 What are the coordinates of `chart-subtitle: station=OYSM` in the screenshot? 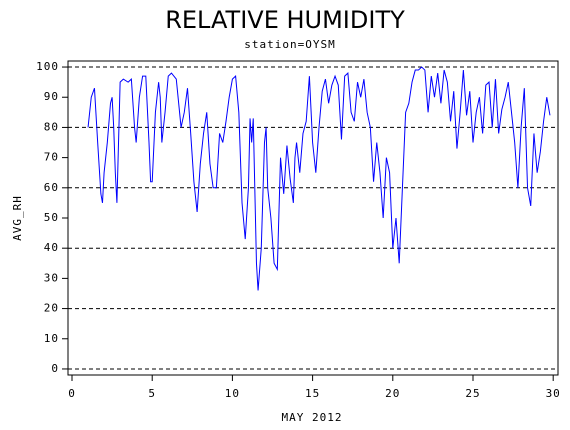 It's located at (289, 44).